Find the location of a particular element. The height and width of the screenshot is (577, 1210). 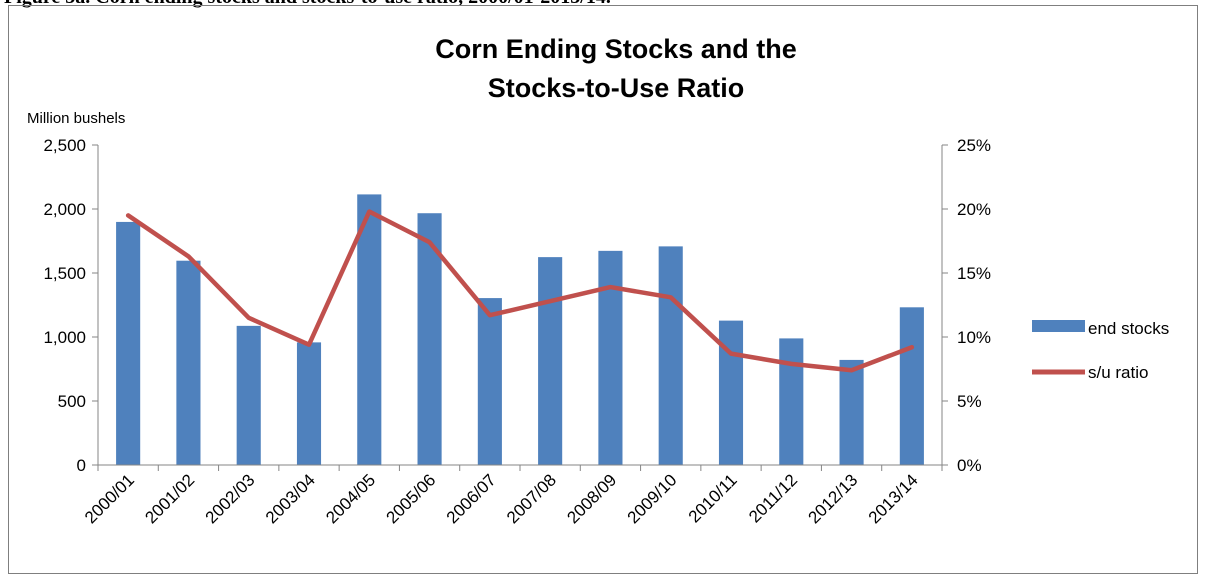

left-axis-tick-labels: 0 500 1,000 1,500 2,000 2,500 is located at coordinates (64, 305).